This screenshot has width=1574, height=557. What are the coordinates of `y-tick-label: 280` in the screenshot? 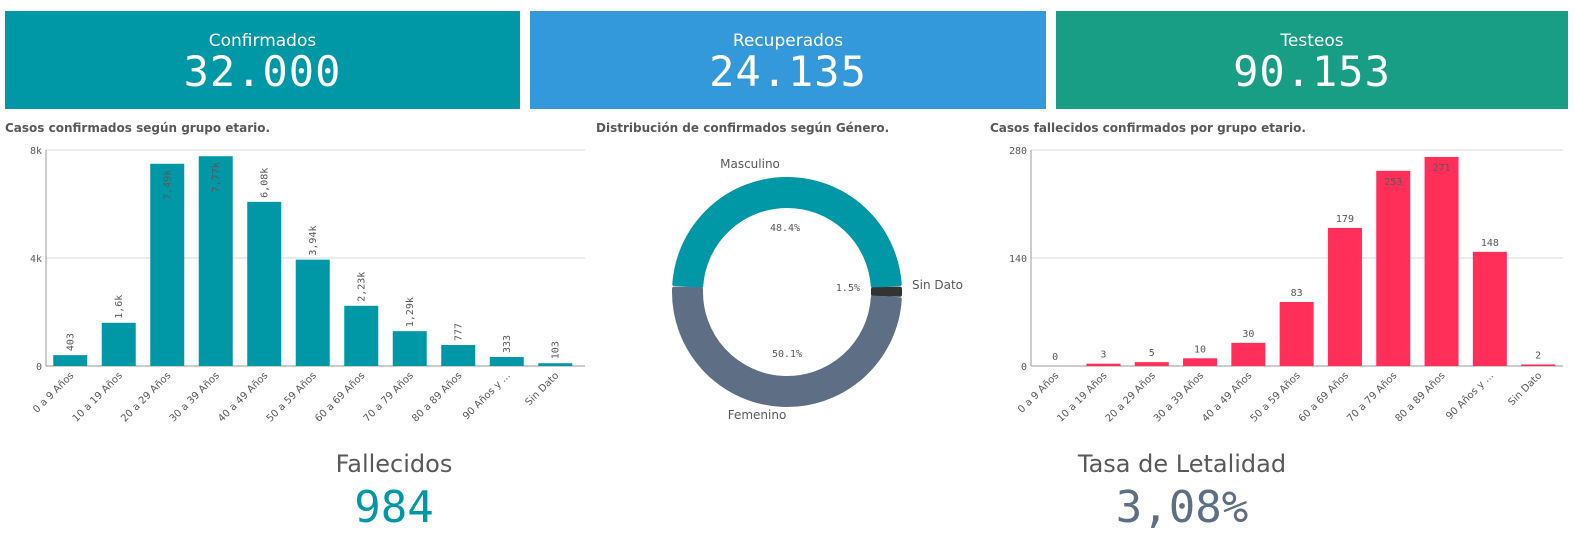 It's located at (1018, 151).